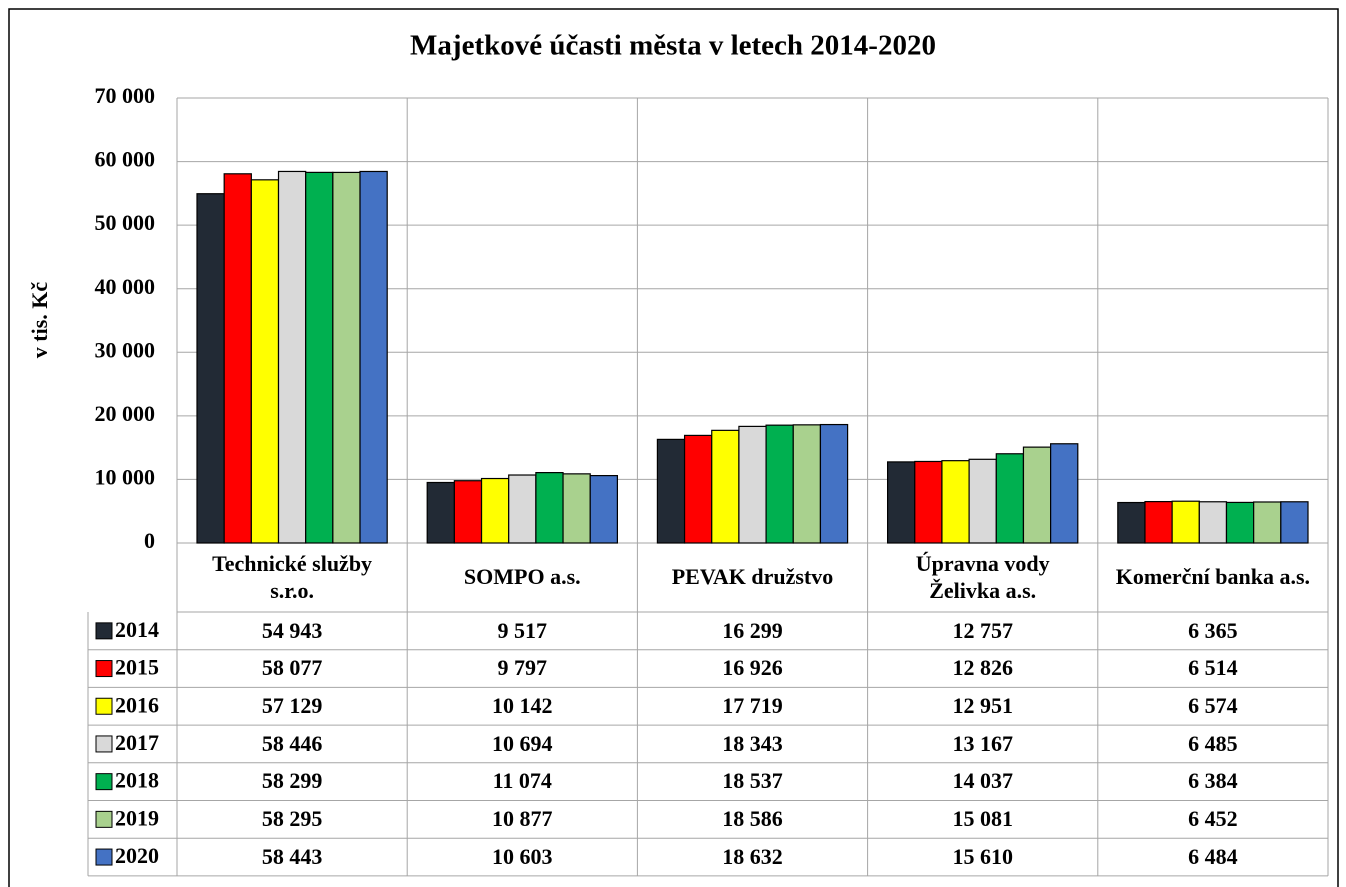  I want to click on table-value: 9 517, so click(522, 630).